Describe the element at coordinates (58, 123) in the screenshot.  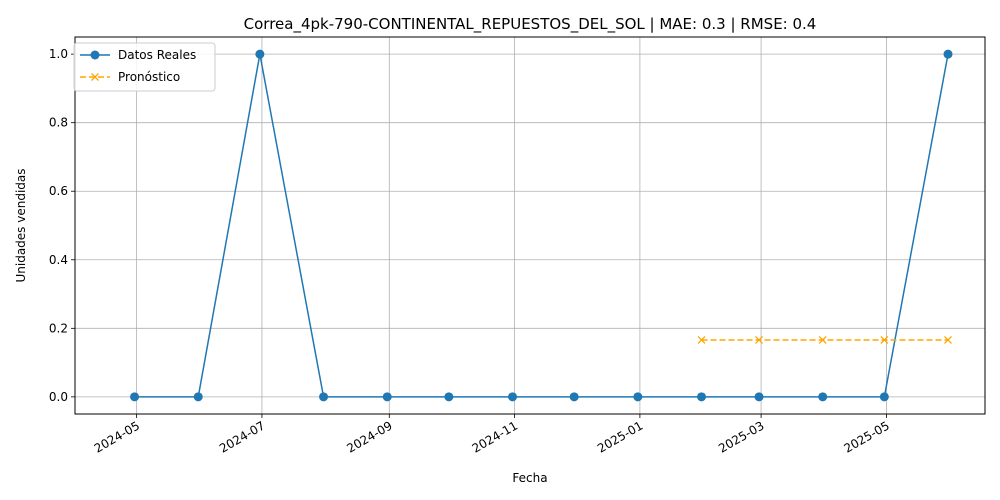
I see `y-tick-label: 0.8` at that location.